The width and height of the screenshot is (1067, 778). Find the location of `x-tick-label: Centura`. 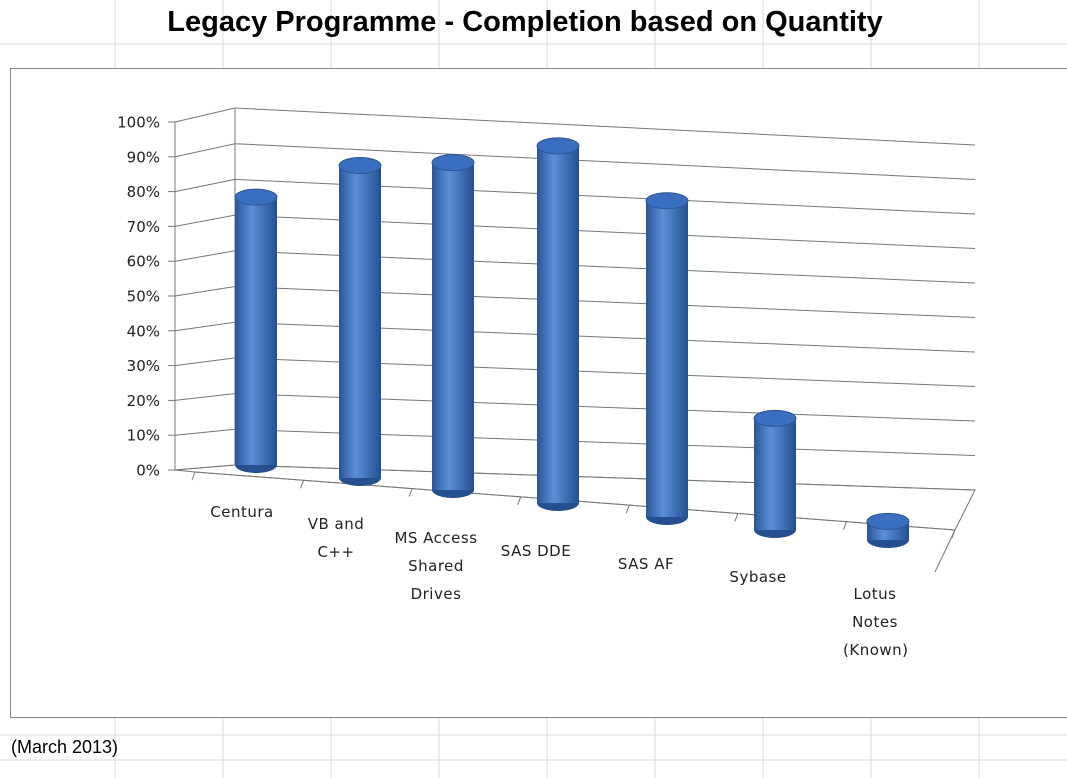

x-tick-label: Centura is located at coordinates (242, 512).